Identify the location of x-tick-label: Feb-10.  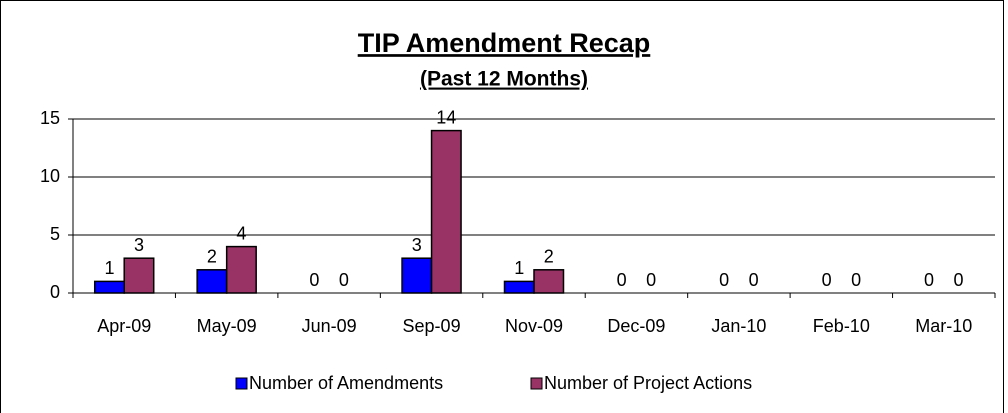
(841, 326).